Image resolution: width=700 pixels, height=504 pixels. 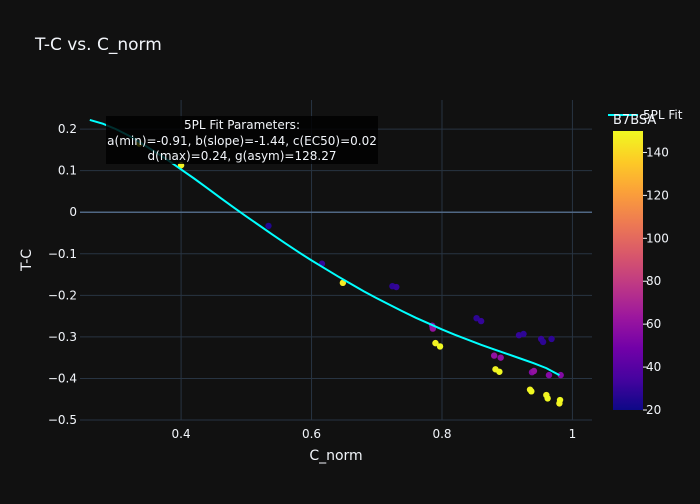 What do you see at coordinates (335, 456) in the screenshot?
I see `x-axis-label: C_norm` at bounding box center [335, 456].